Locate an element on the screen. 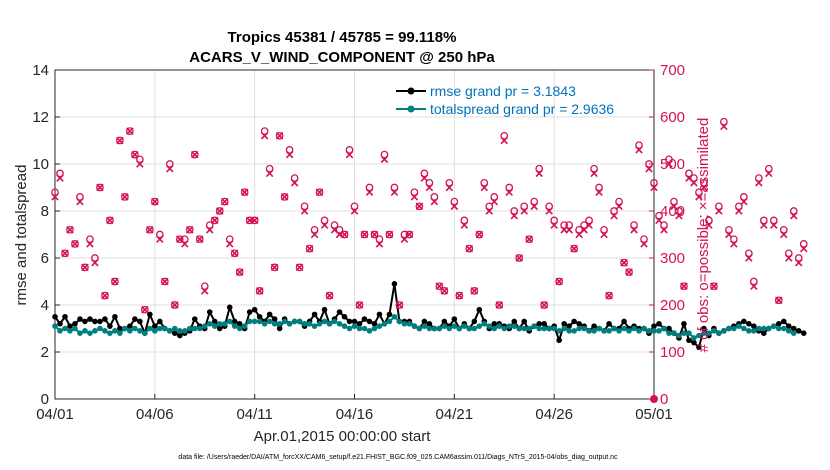 The width and height of the screenshot is (830, 470). y-tick-label: 14 is located at coordinates (40, 70).